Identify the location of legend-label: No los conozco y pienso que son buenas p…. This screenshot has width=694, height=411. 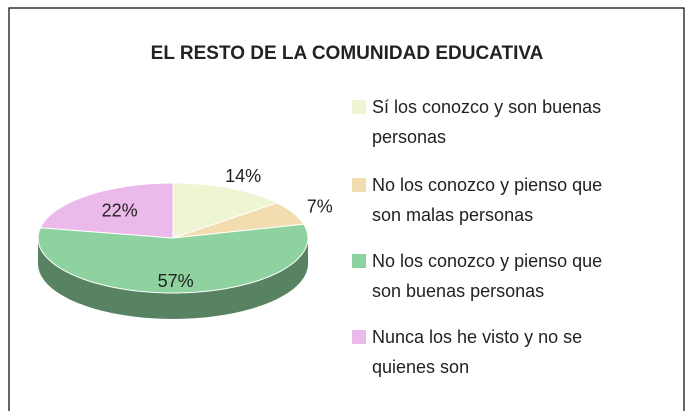
(487, 276).